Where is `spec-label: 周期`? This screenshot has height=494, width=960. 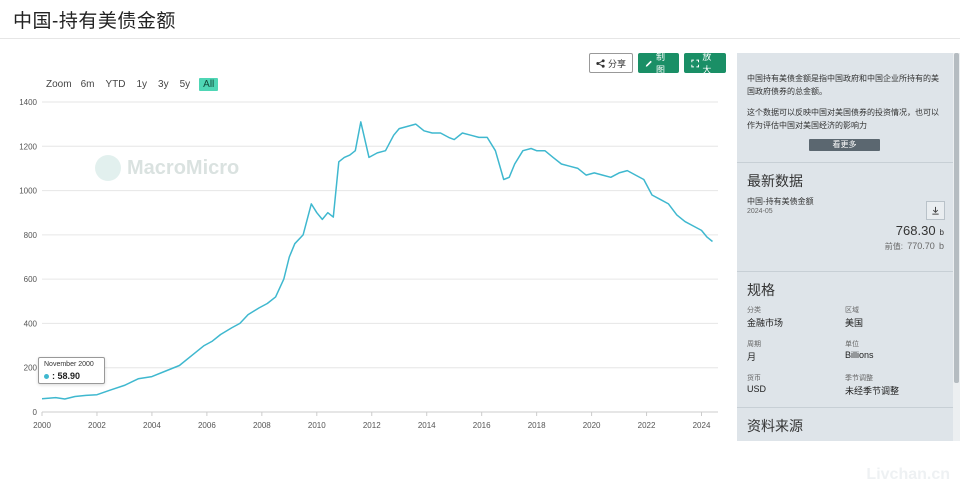
spec-label: 周期 is located at coordinates (754, 344).